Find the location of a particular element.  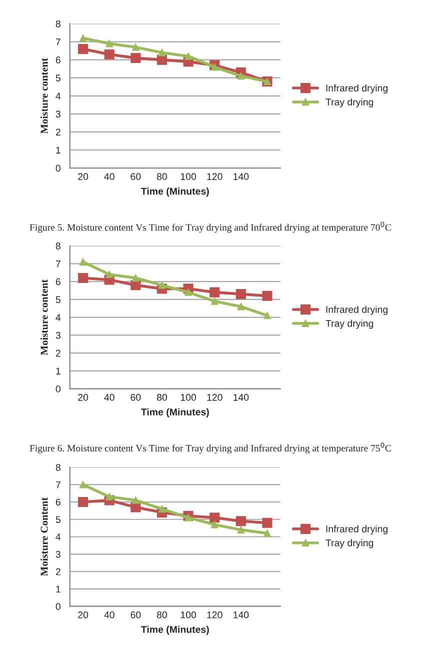

caption: Figure 5. Moisture content Vs Time for Tray drying and Infrared drying at temperature 70$^{0}$C is located at coordinates (210, 227).